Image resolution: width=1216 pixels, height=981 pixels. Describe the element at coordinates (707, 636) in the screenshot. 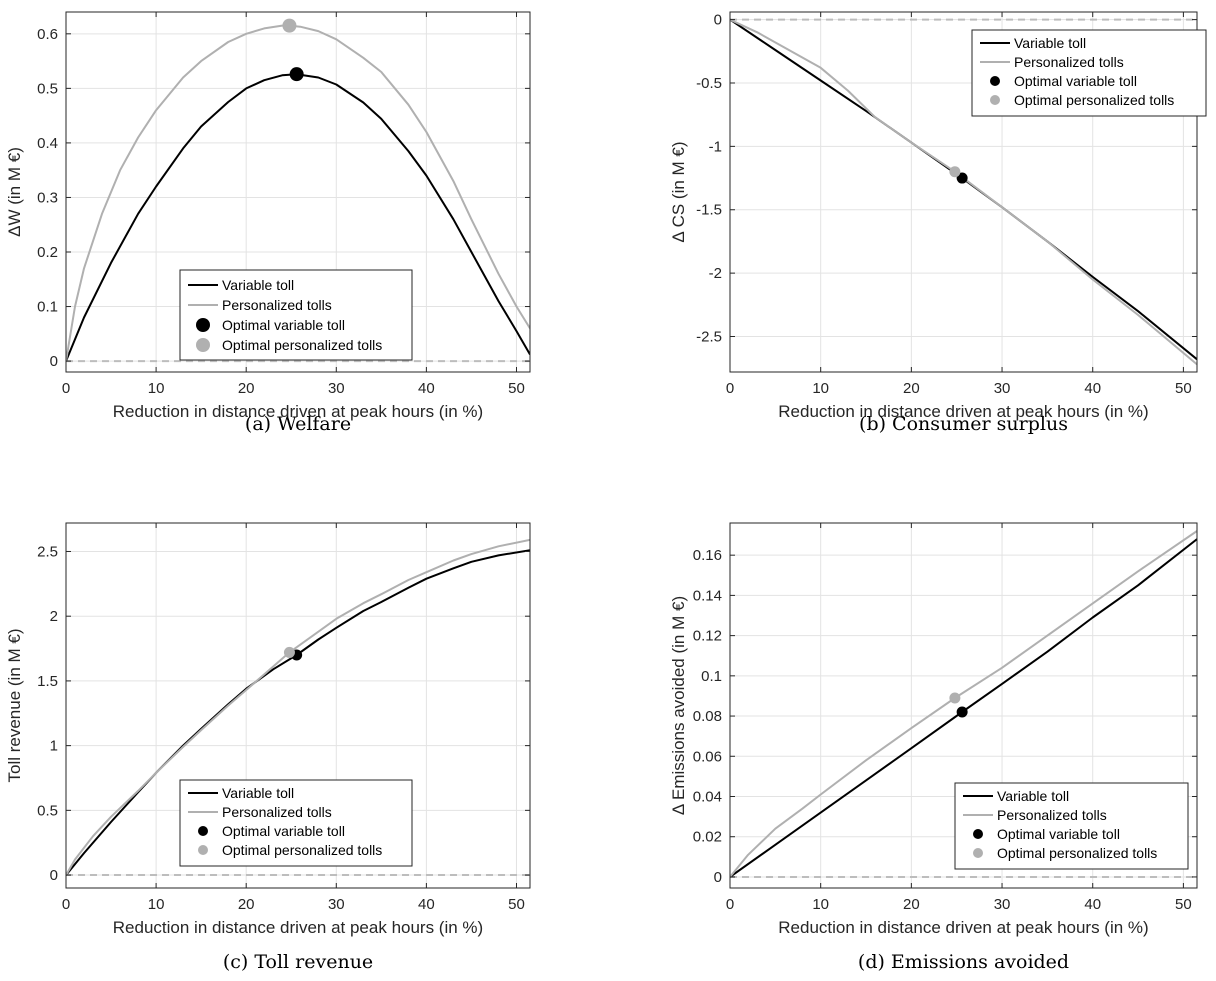

I see `y-tick-label: 0.12` at that location.